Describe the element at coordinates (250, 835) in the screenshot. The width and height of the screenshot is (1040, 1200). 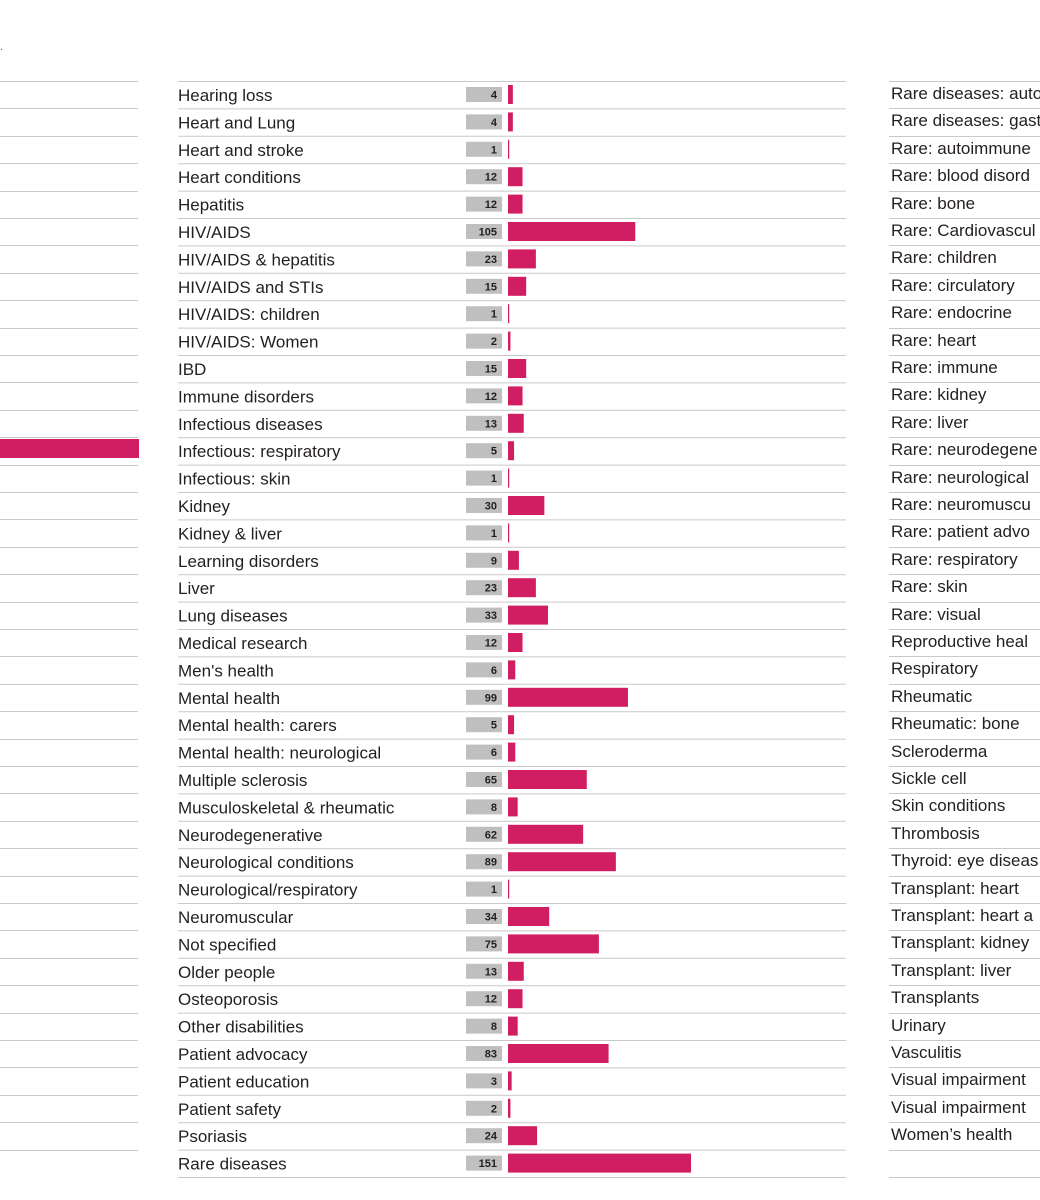
I see `category-label: Neurodegenerative` at that location.